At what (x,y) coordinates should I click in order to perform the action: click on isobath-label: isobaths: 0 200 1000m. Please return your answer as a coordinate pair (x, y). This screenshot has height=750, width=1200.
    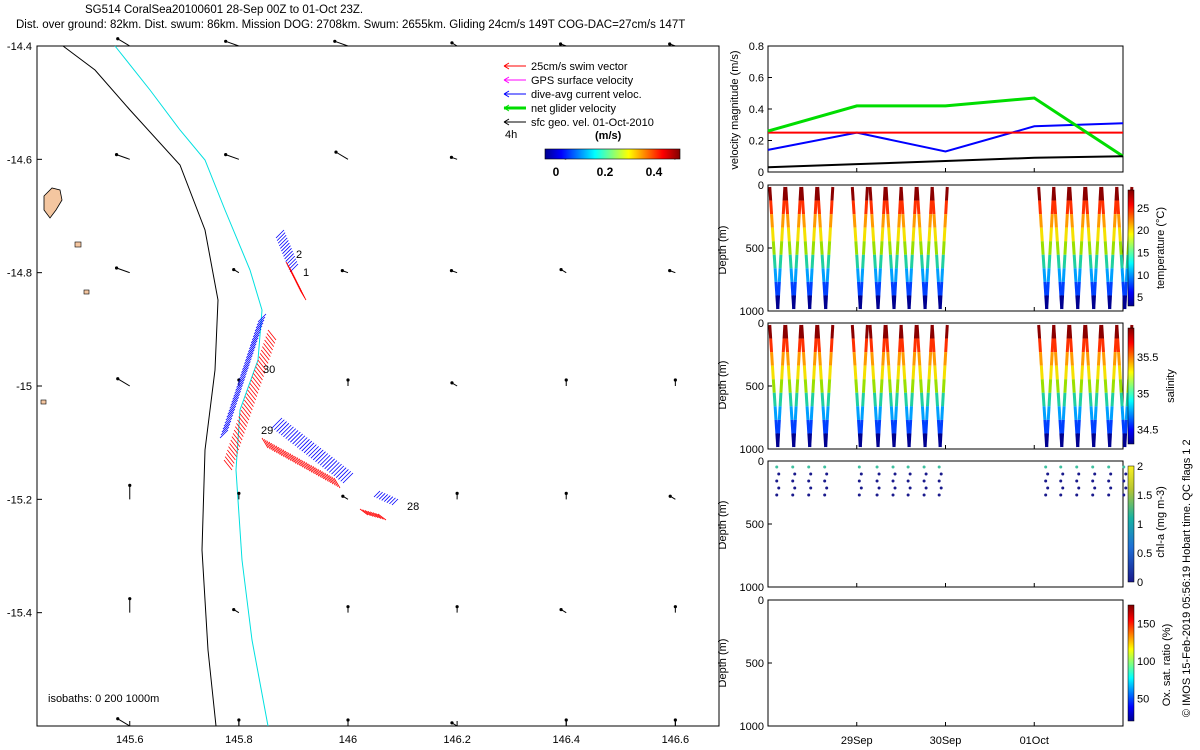
    Looking at the image, I should click on (103, 699).